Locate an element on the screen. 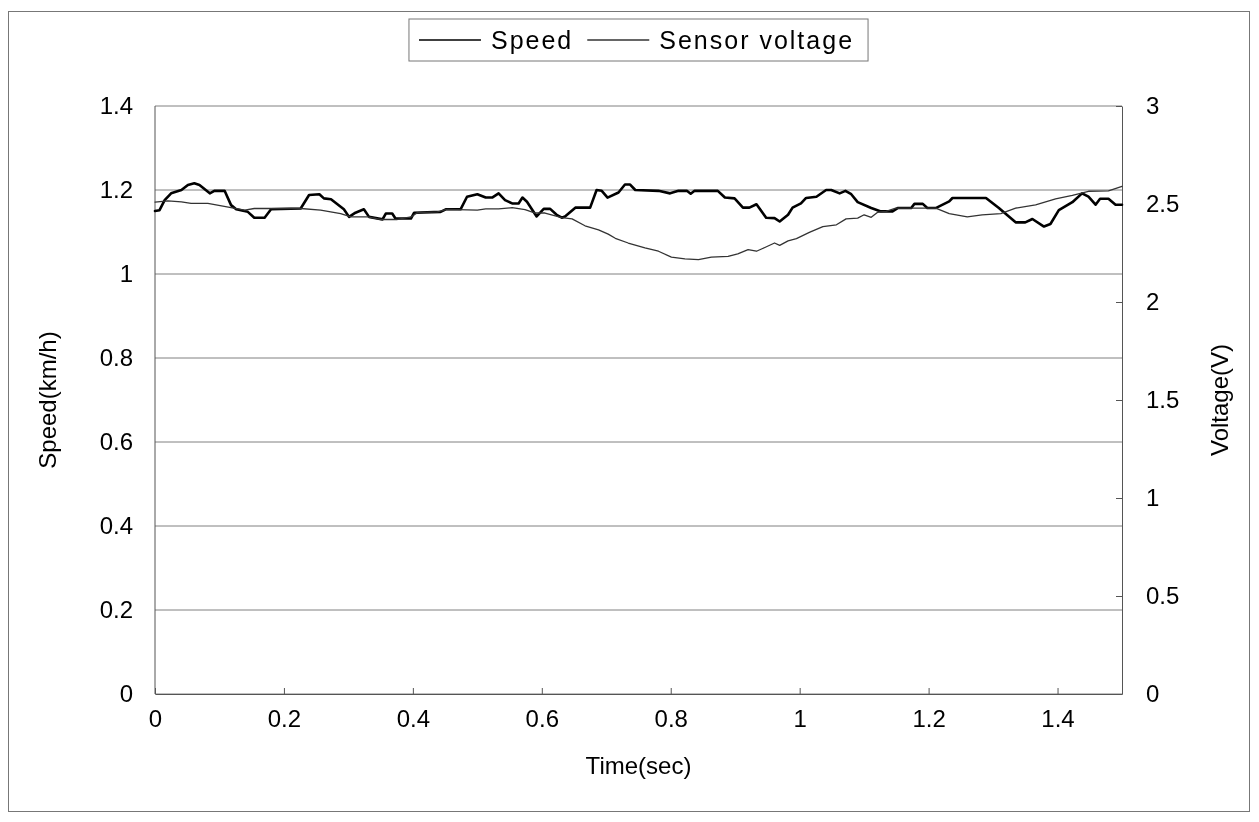  x-tick-label: 0.6 is located at coordinates (542, 719).